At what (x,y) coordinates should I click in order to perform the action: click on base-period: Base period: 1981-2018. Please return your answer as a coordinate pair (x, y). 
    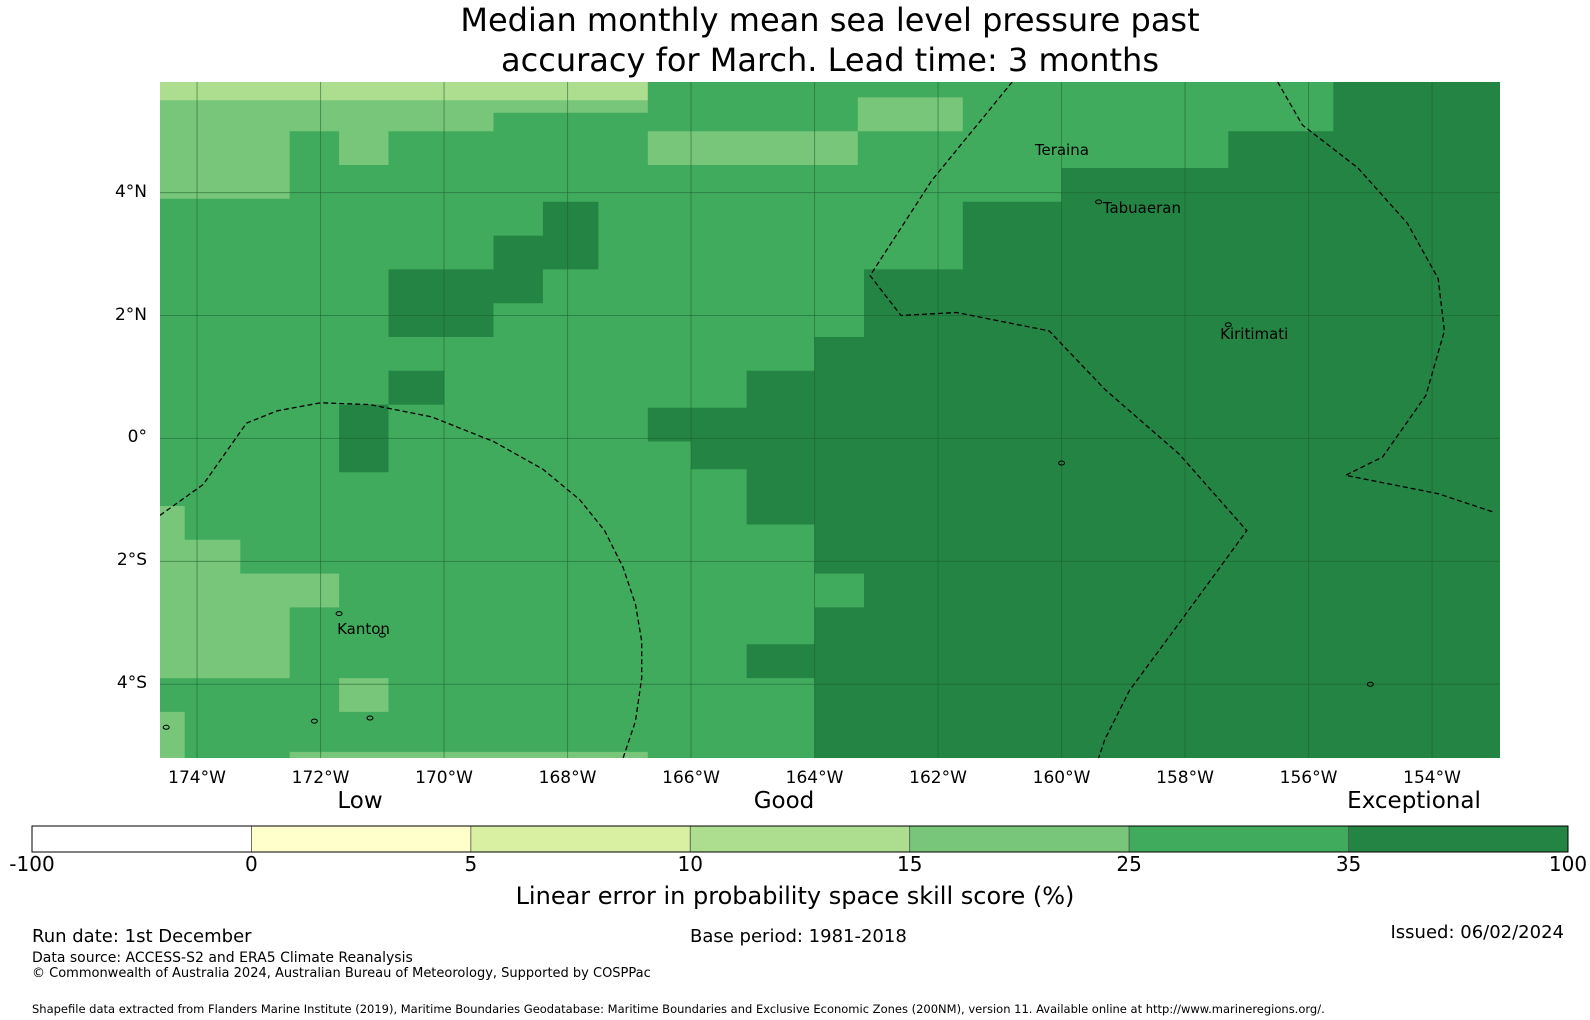
    Looking at the image, I should click on (798, 936).